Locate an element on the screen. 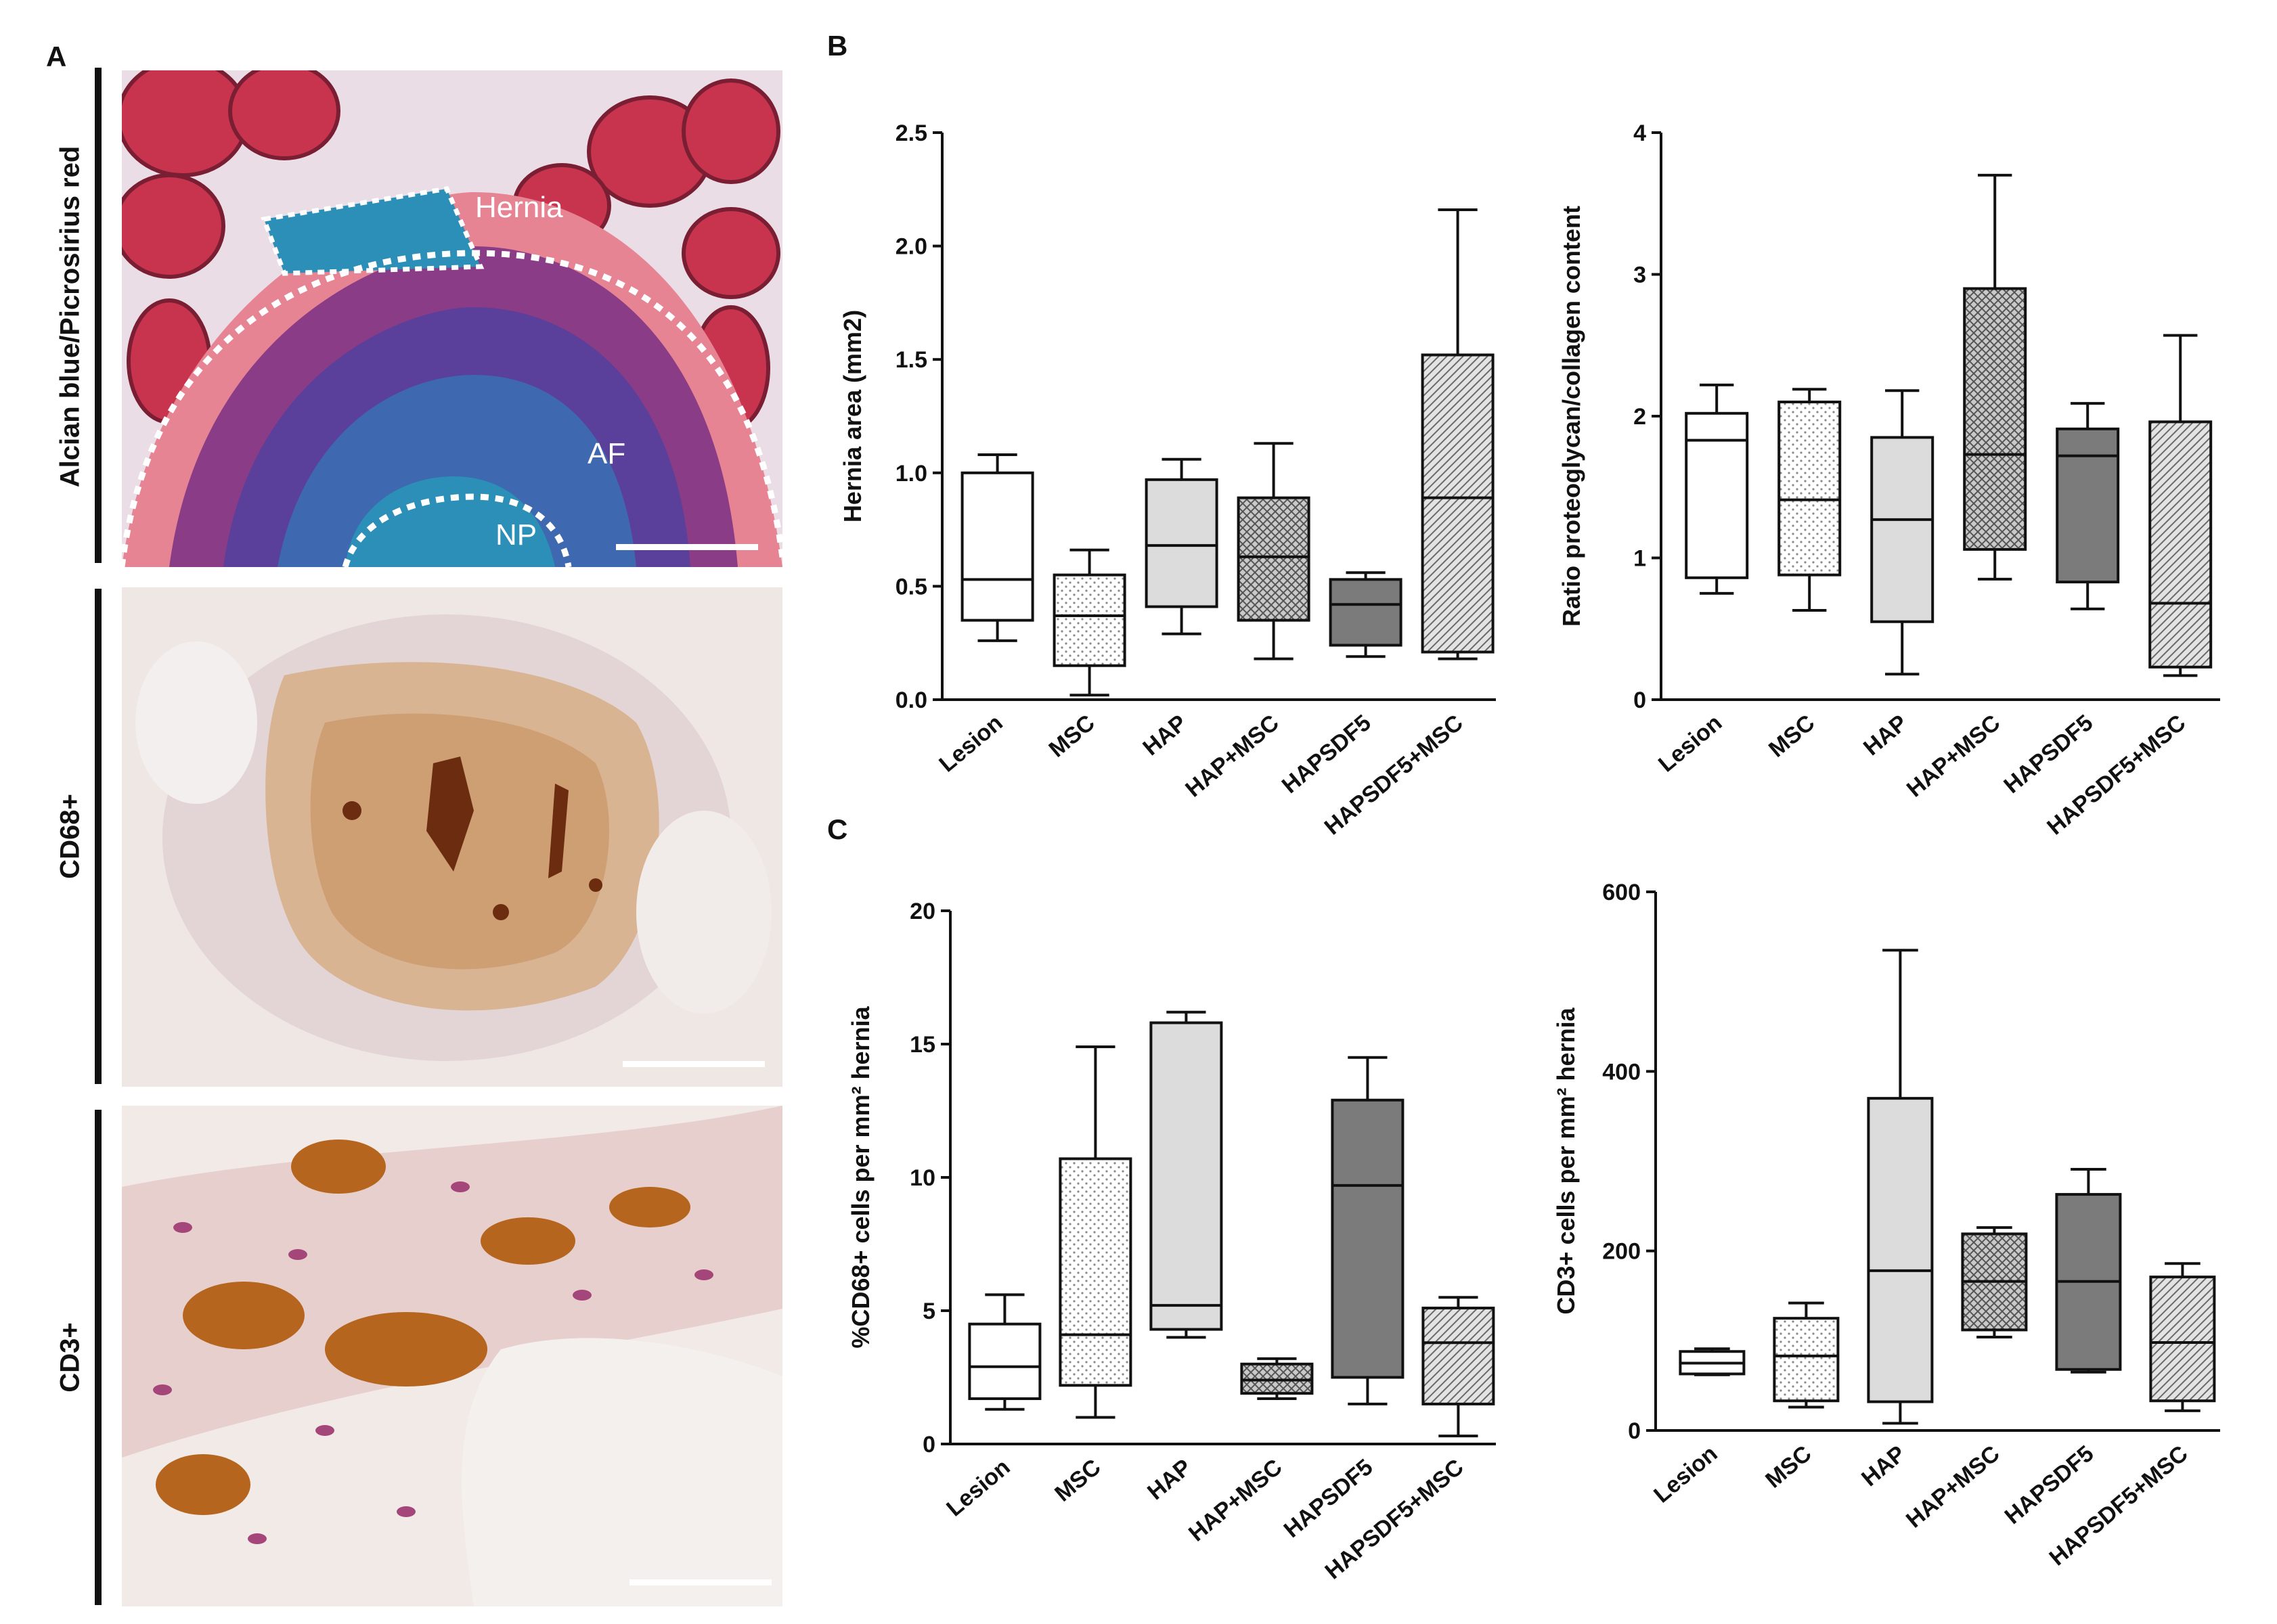 This screenshot has width=2277, height=1624. y-tick-label: 4 is located at coordinates (1640, 133).